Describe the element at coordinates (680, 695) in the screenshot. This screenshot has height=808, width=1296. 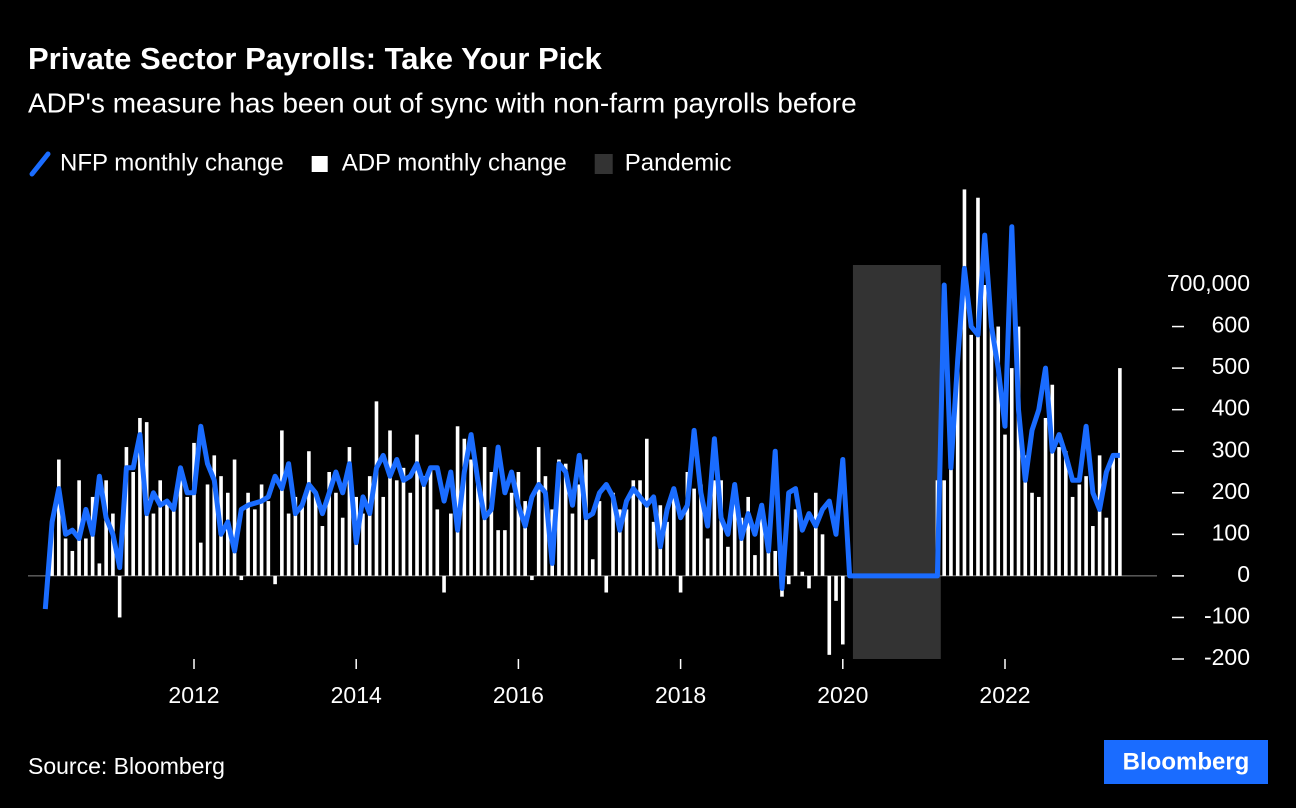
I see `x-tick-label: 2018` at that location.